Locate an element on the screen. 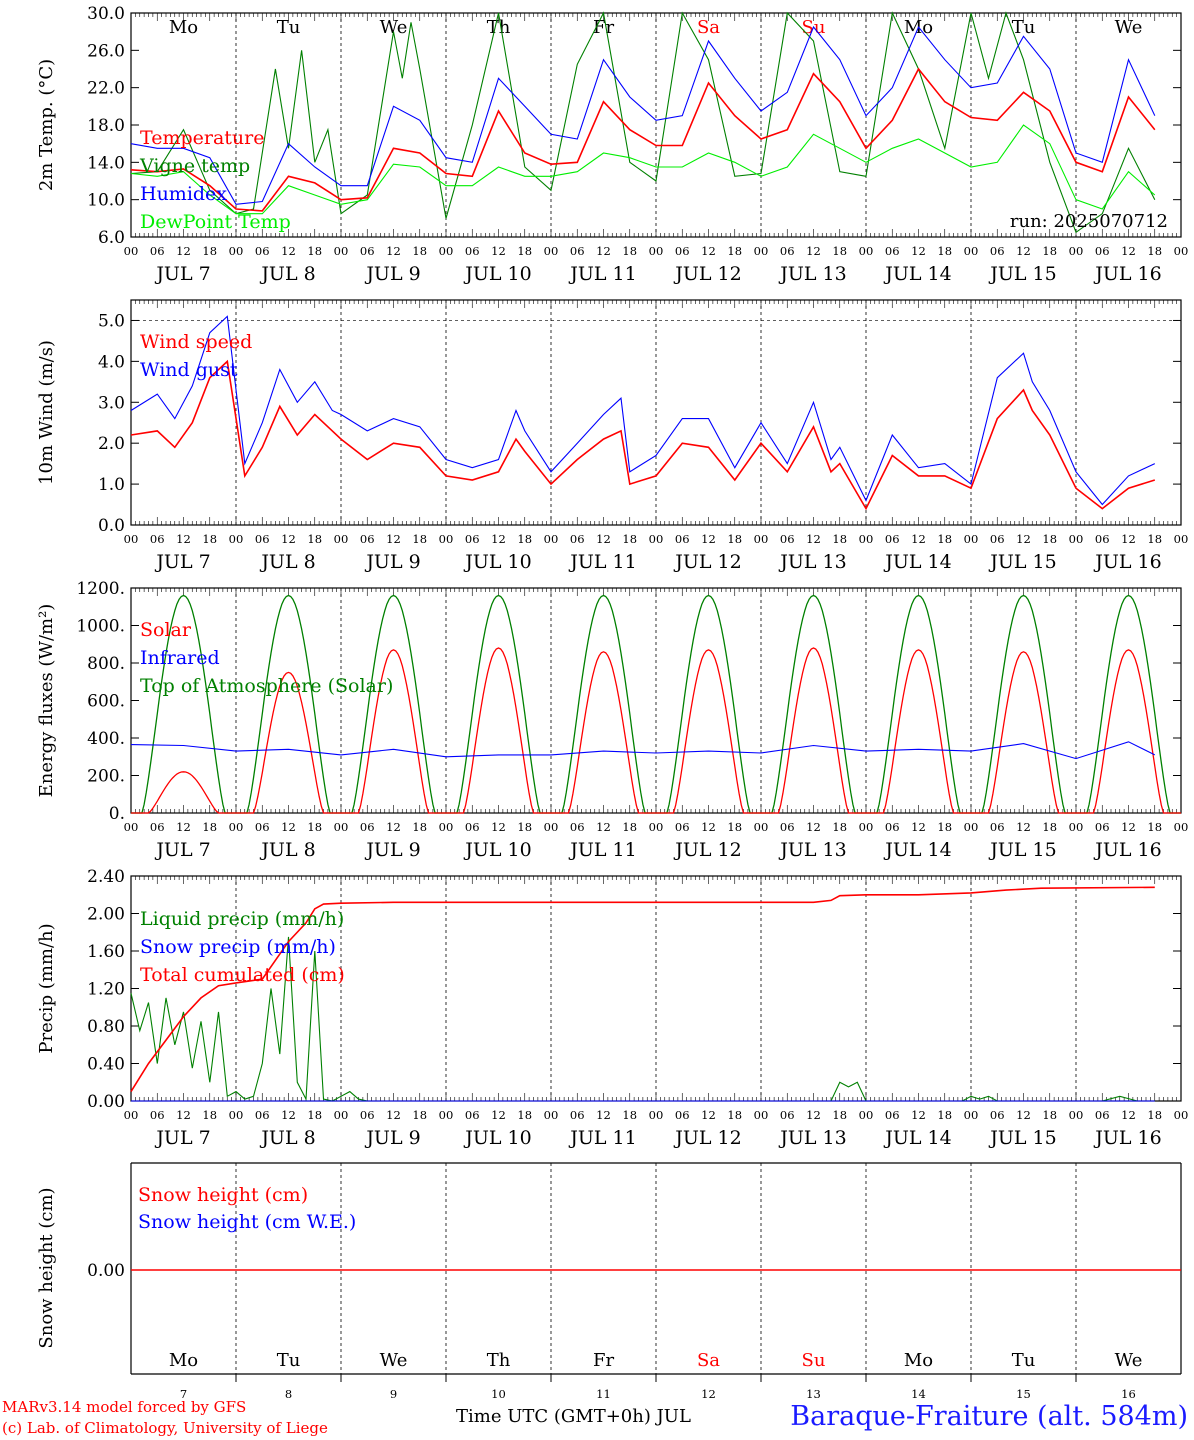 The image size is (1194, 1440). date-label: JUL 13 is located at coordinates (812, 1138).